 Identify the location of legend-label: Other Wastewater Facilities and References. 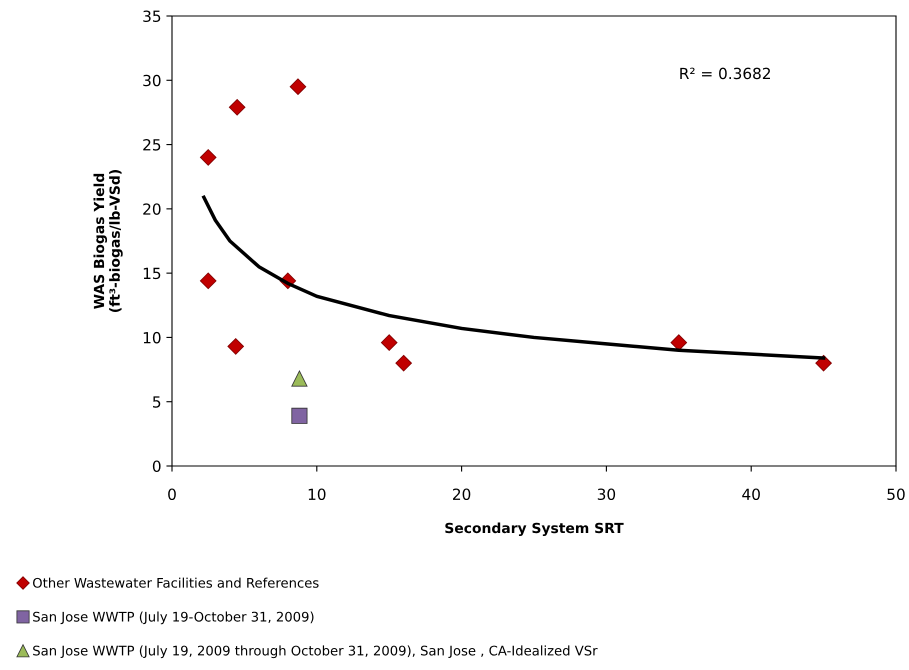
(175, 583).